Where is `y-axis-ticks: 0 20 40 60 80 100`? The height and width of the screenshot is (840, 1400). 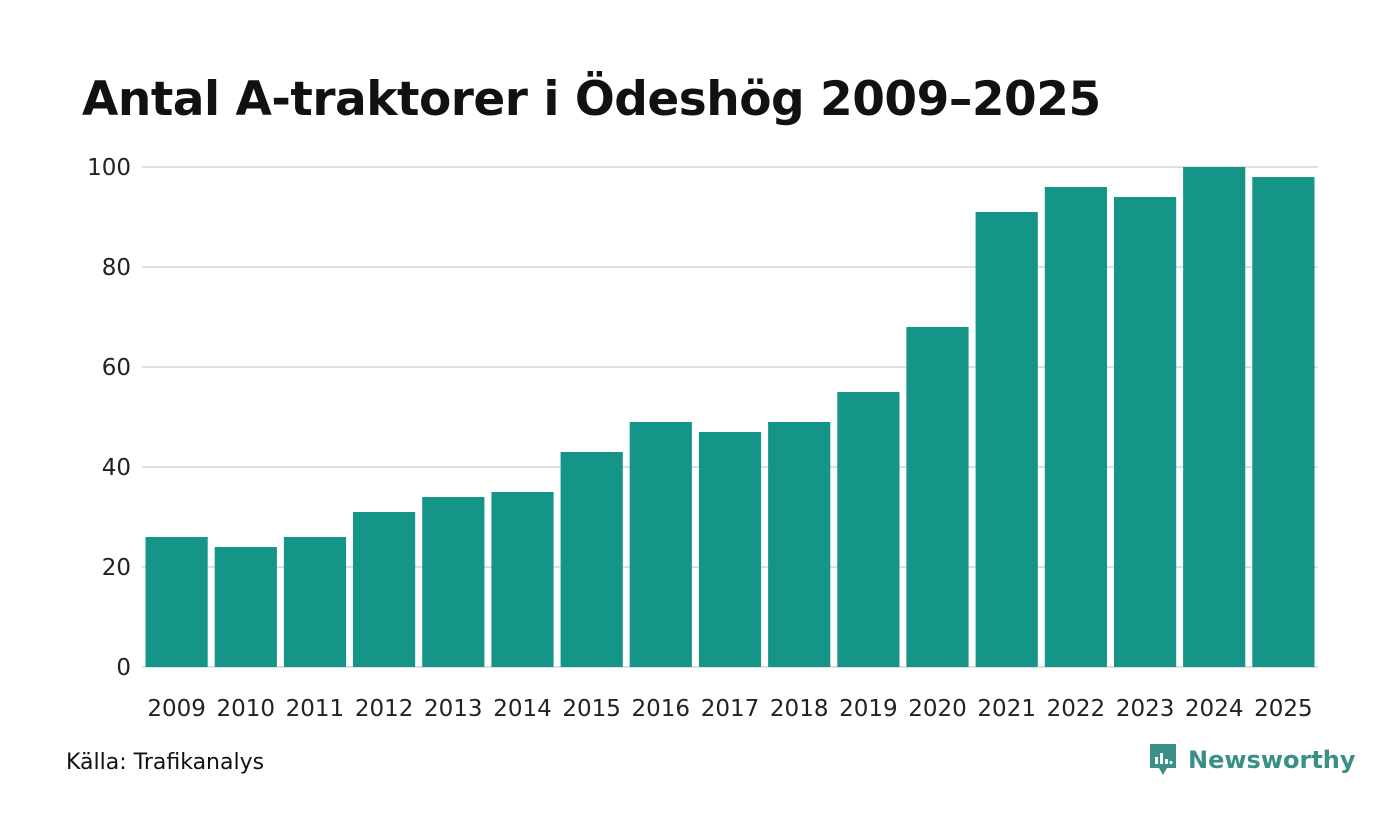
y-axis-ticks: 0 20 40 60 80 100 is located at coordinates (109, 418).